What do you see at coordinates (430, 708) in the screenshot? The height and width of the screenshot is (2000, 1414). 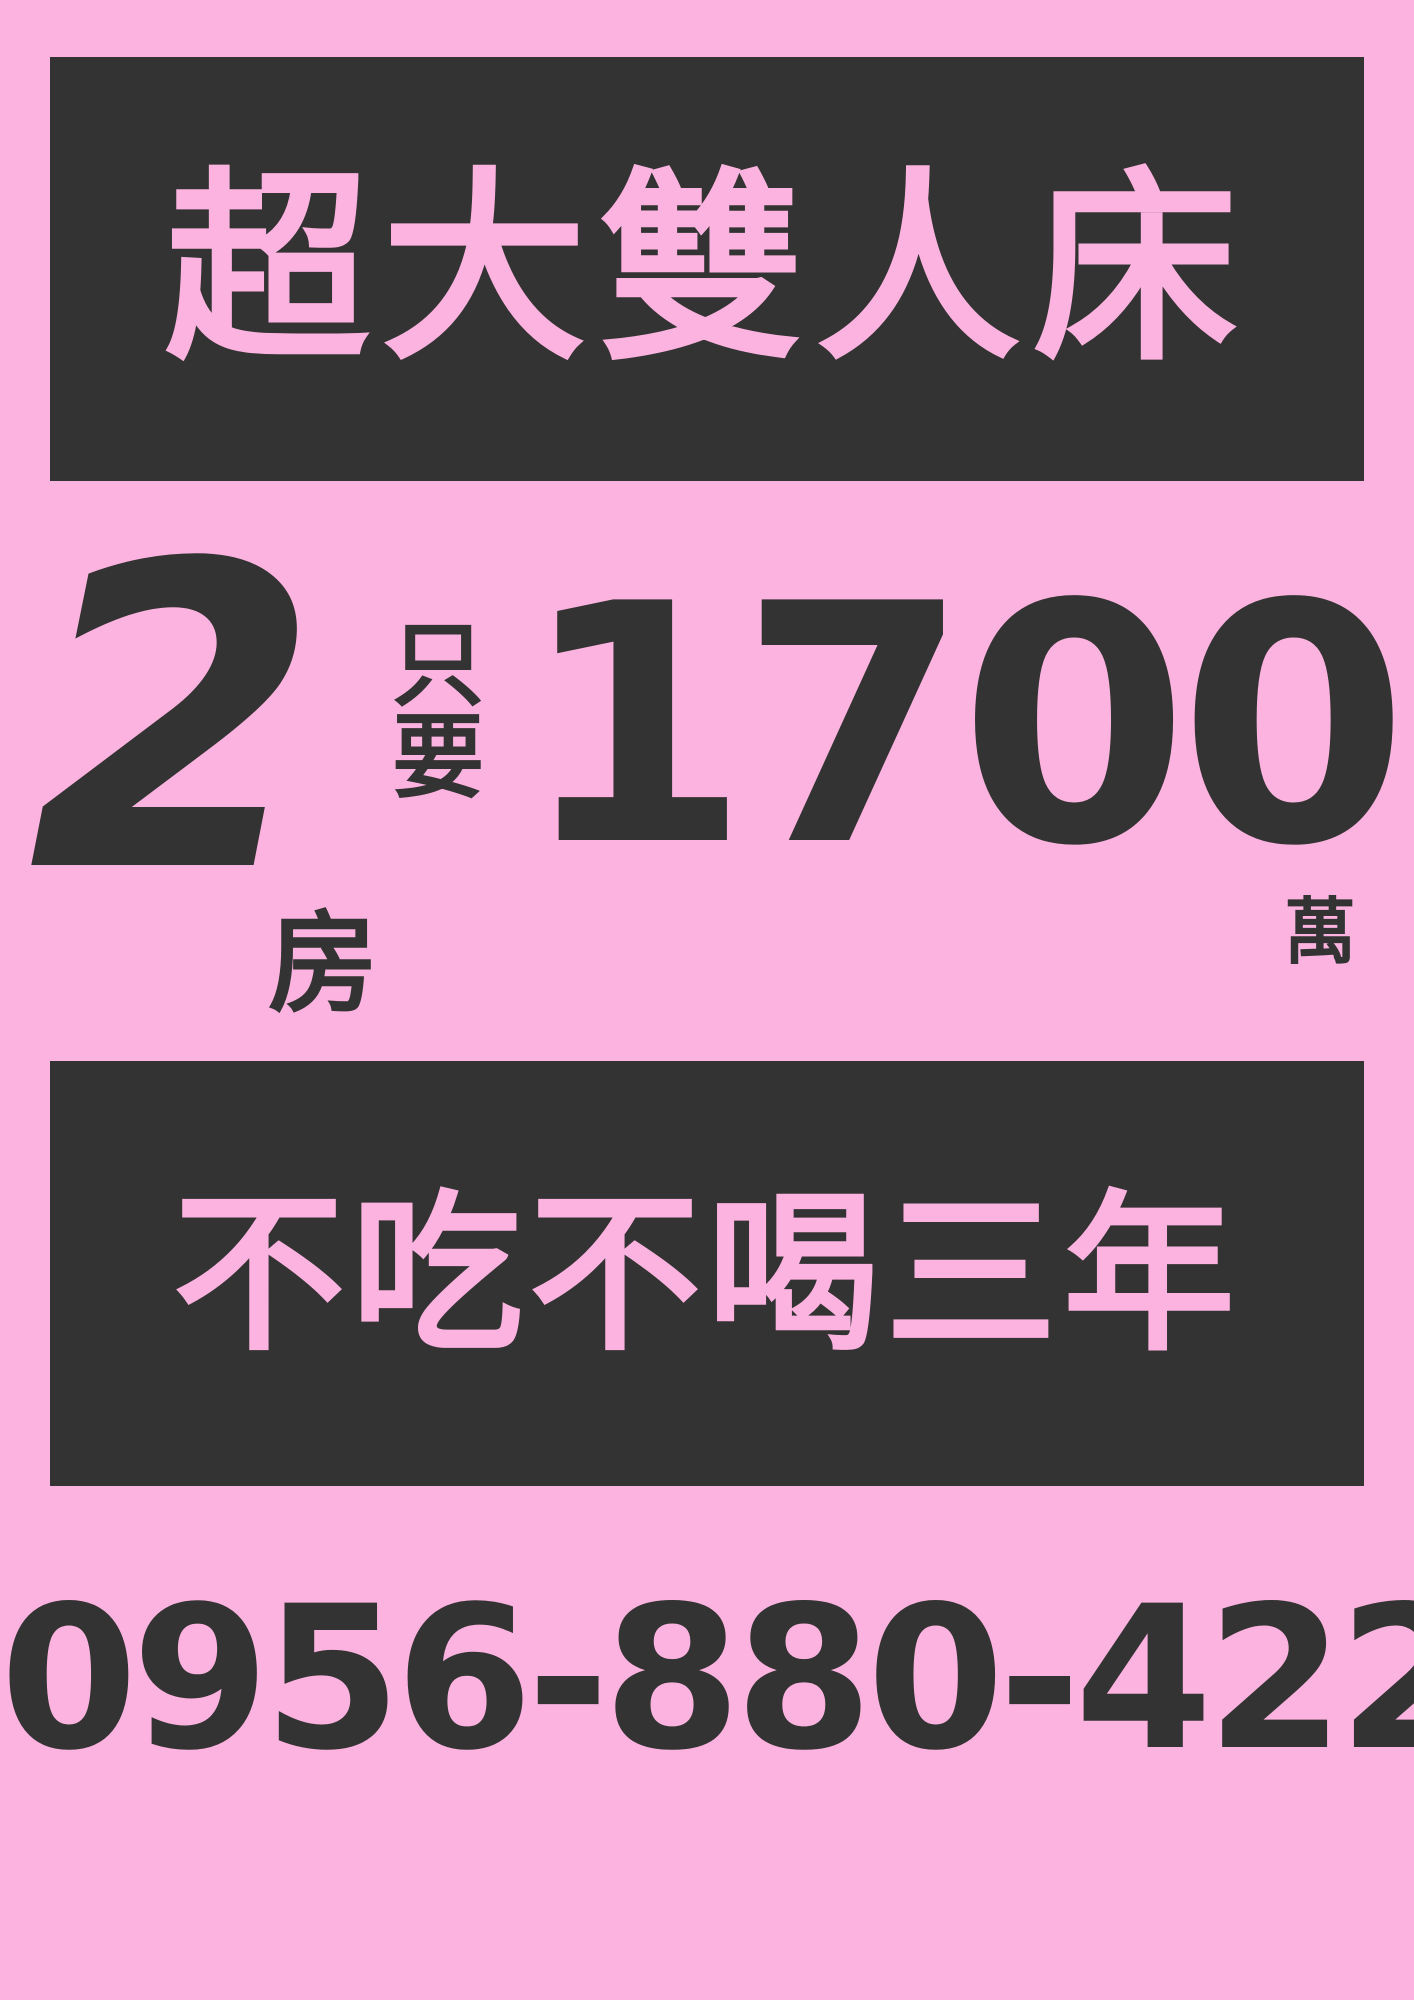 I see `only-need-label: 只要` at bounding box center [430, 708].